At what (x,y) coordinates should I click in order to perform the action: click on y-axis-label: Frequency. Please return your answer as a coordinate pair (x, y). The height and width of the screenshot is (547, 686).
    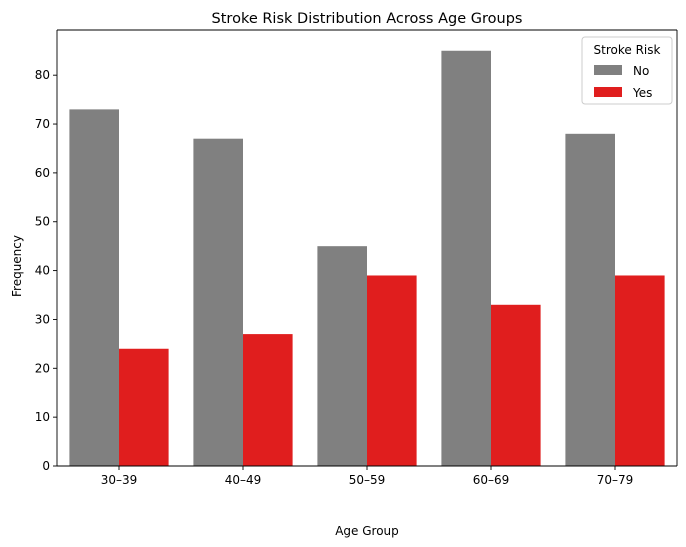
    Looking at the image, I should click on (17, 266).